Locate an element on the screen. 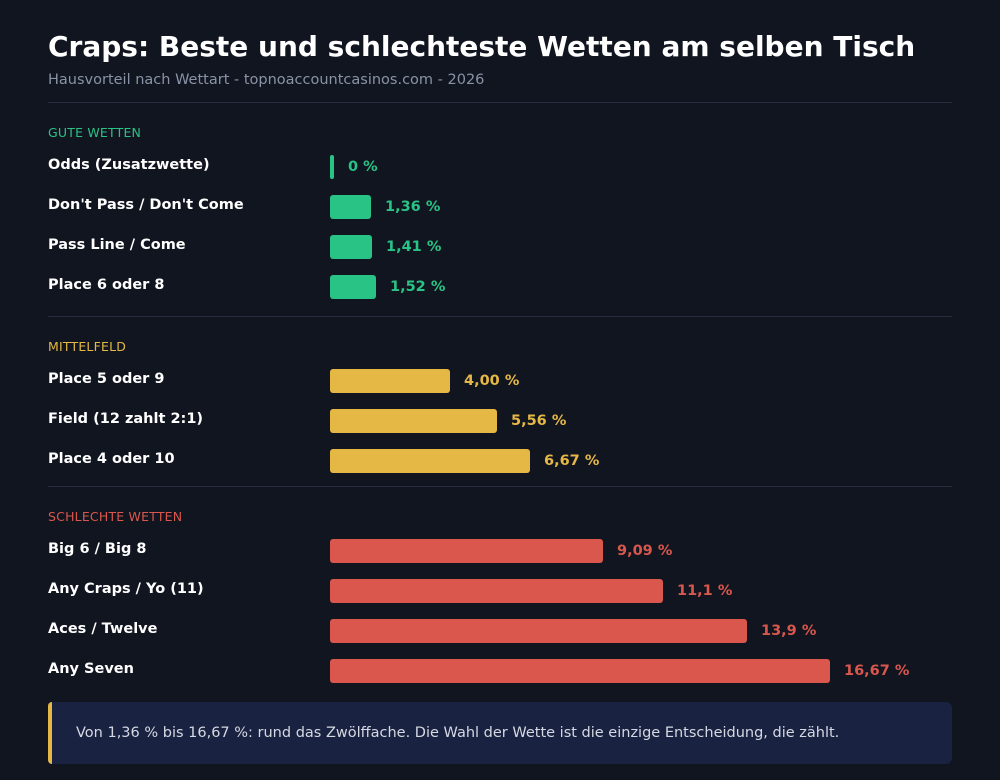 This screenshot has width=1000, height=780. section-label: GUTE WETTEN is located at coordinates (95, 132).